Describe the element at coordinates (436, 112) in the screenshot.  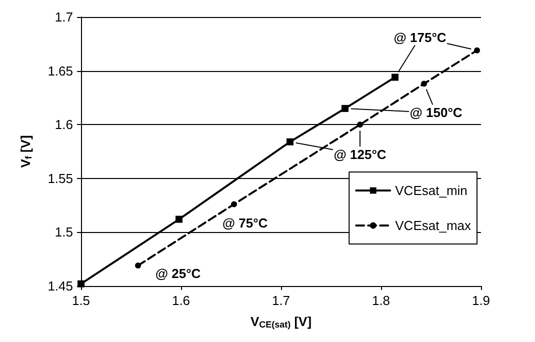
I see `annotation: @ 150°C` at that location.